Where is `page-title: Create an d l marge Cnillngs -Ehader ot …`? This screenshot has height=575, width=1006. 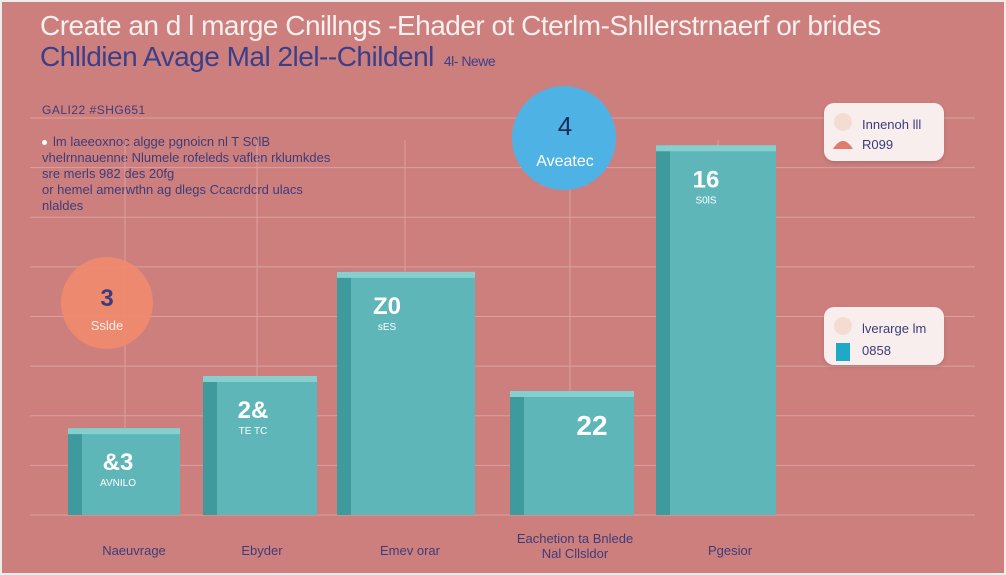 page-title: Create an d l marge Cnillngs -Ehader ot … is located at coordinates (510, 43).